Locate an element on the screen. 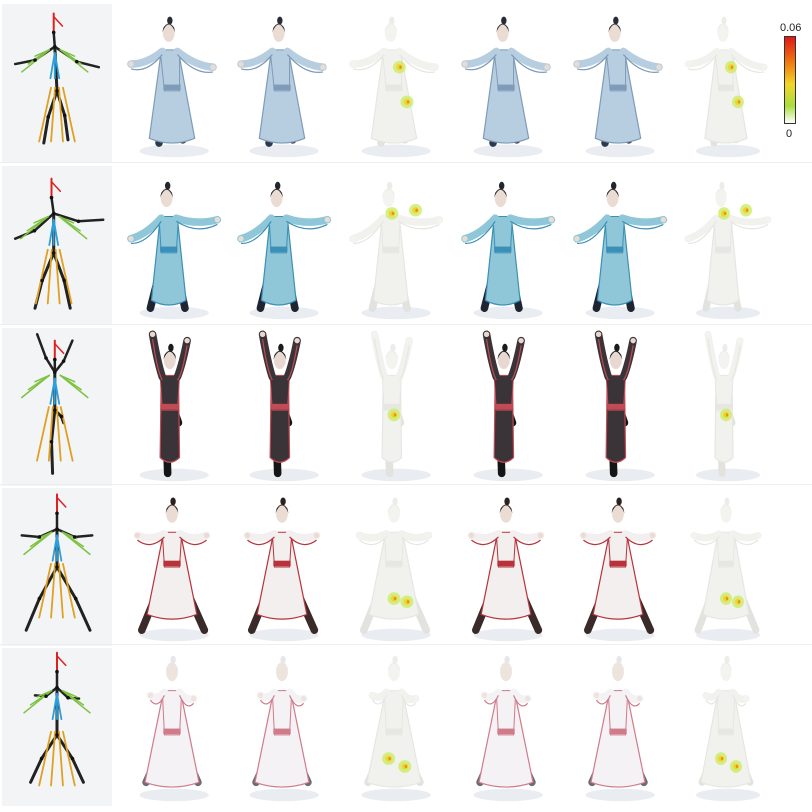 The image size is (812, 812). skeleton-right-shin is located at coordinates (67, 294).